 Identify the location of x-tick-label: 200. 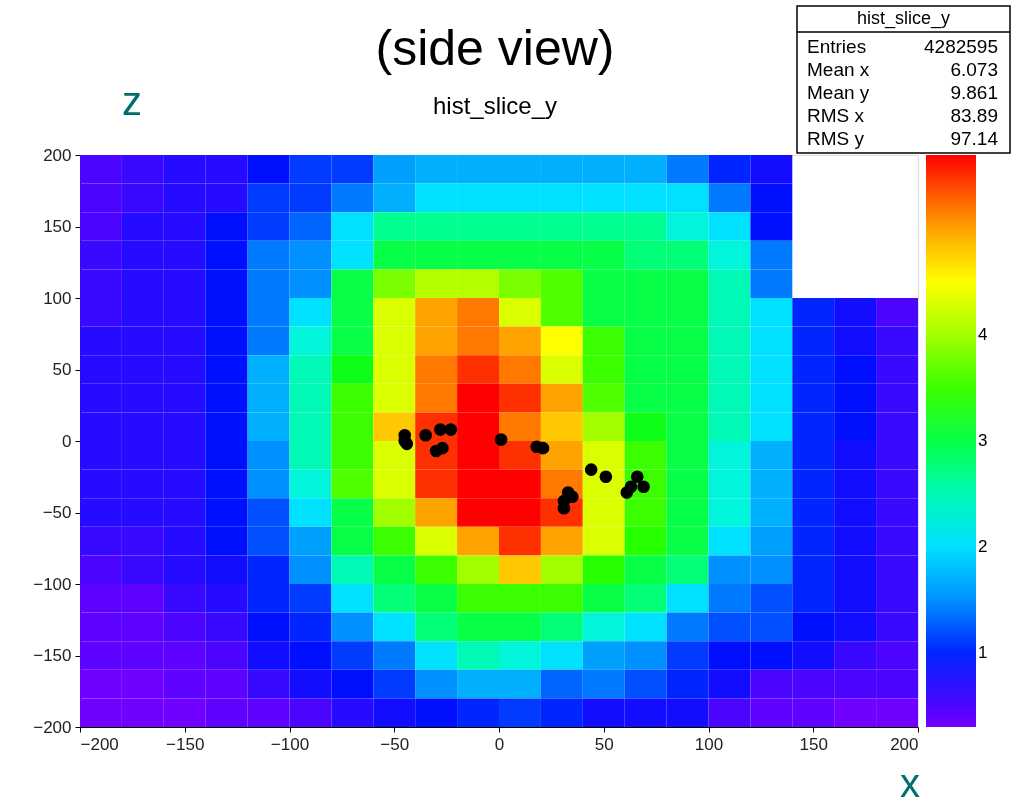
(904, 744).